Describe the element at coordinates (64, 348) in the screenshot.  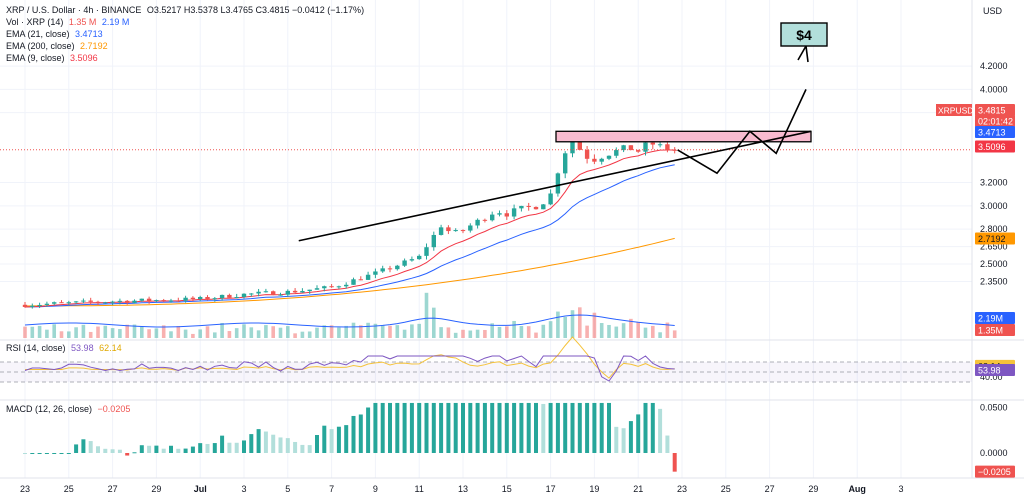
I see `rsi-legend: RSI (14, close) 53.98 62.14` at that location.